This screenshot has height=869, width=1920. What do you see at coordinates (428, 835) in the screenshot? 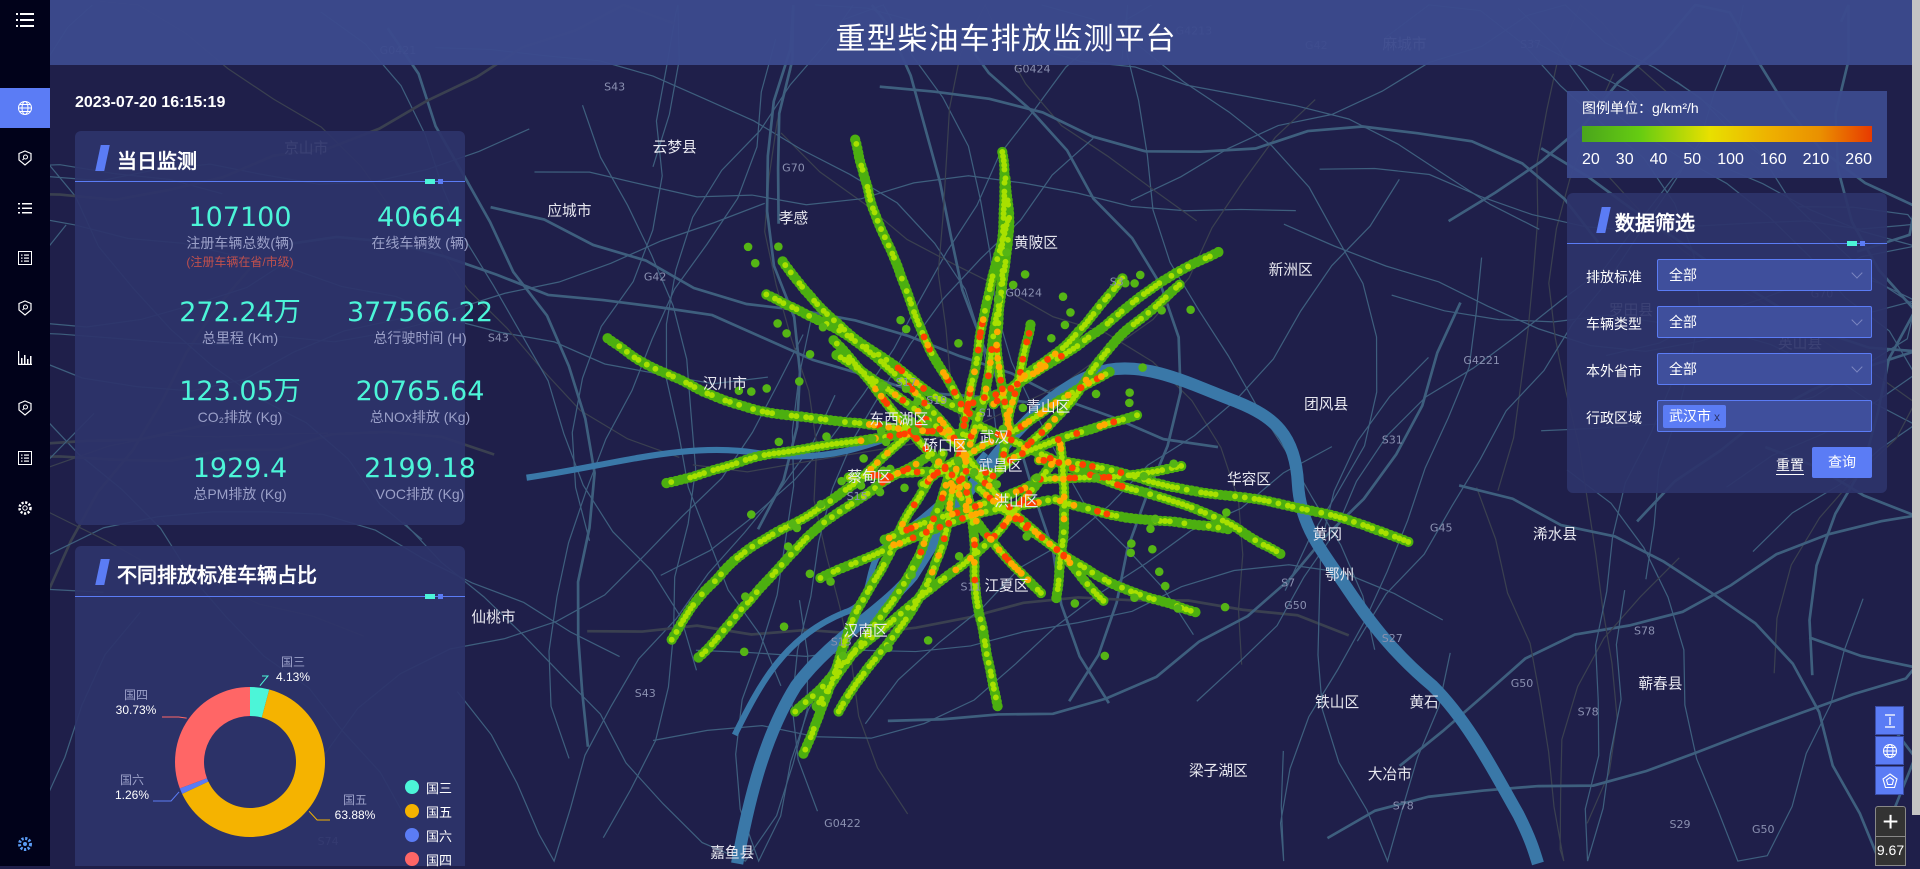
I see `legend-item: 国六` at bounding box center [428, 835].